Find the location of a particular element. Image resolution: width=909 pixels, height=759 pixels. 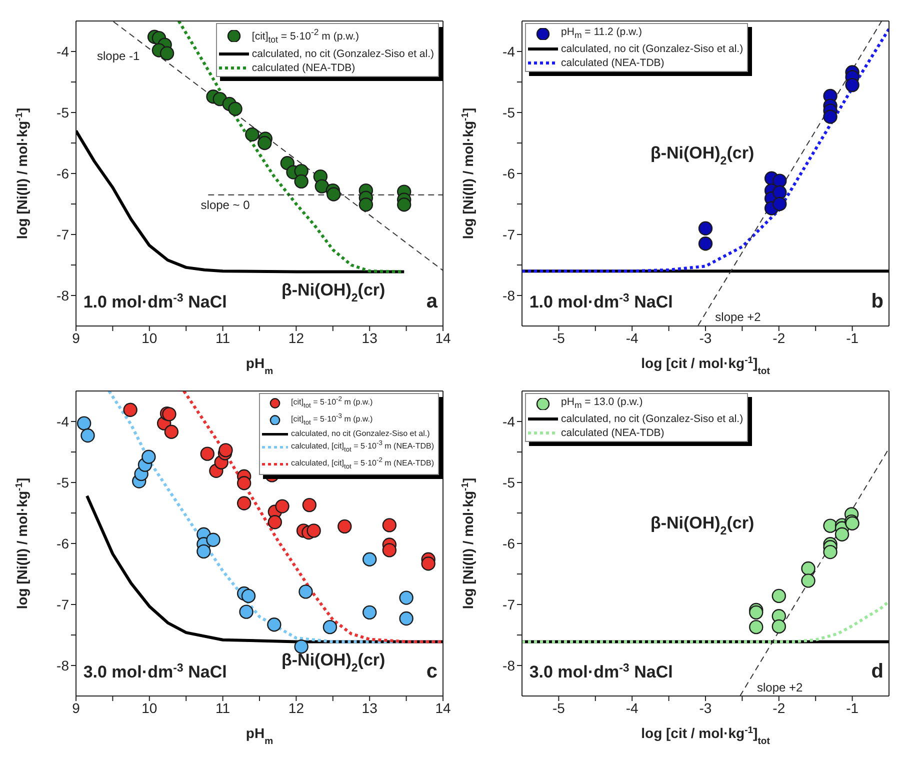

annotation: d is located at coordinates (877, 671).